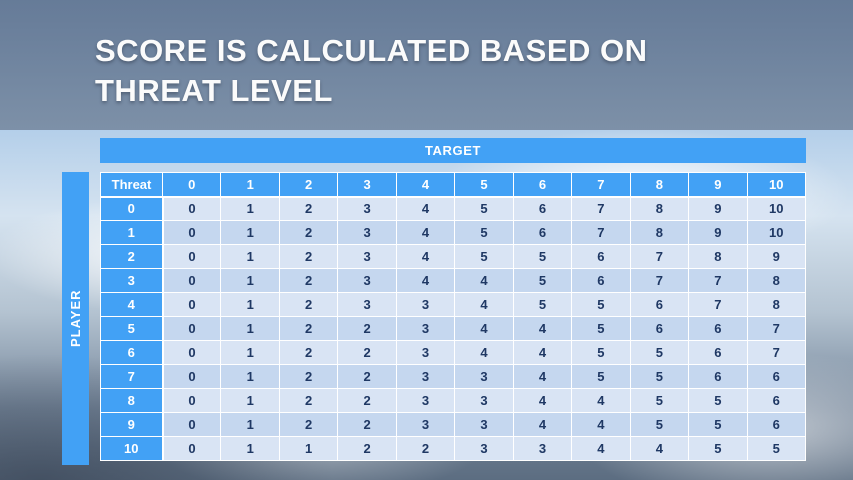 The image size is (853, 480). I want to click on score-row: 0 0 1 2 3 4 5 6 7 8 9 10, so click(453, 208).